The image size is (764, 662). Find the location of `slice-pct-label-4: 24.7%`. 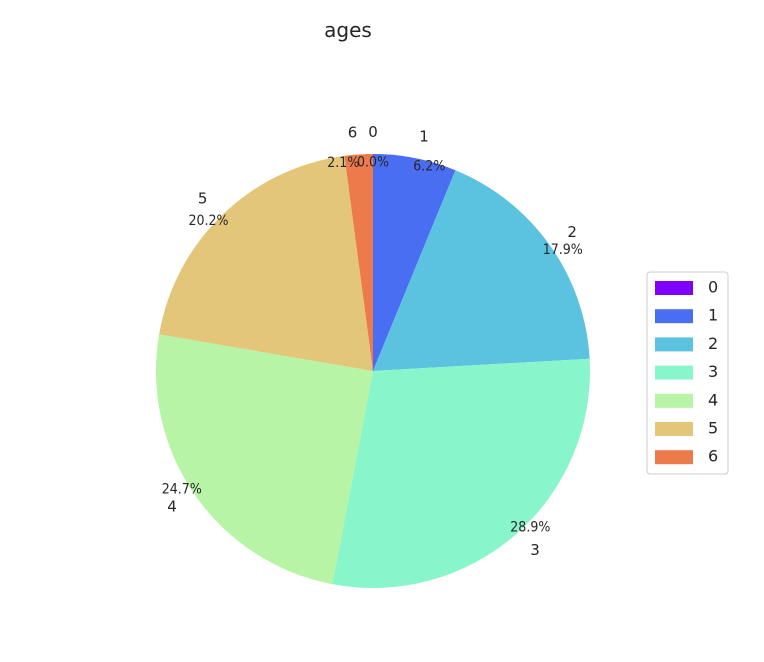

slice-pct-label-4: 24.7% is located at coordinates (182, 490).